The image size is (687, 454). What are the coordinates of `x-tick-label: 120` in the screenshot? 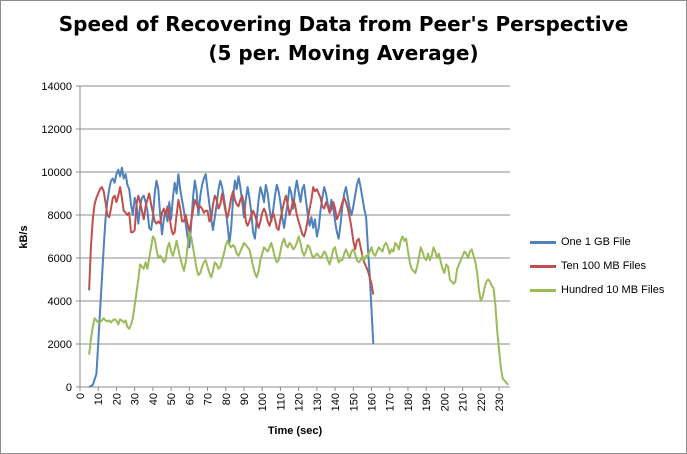 It's located at (300, 402).